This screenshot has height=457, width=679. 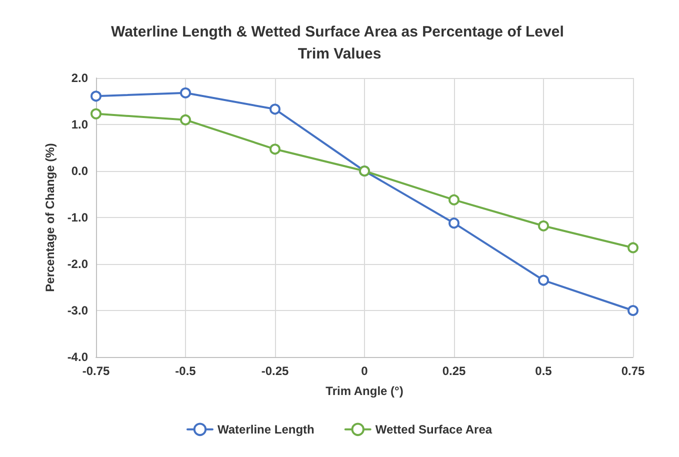 What do you see at coordinates (79, 125) in the screenshot?
I see `y-tick-label: 1.0` at bounding box center [79, 125].